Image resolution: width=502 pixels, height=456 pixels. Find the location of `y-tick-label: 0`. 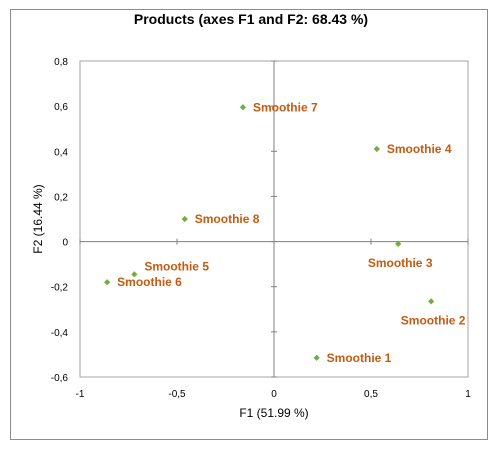

y-tick-label: 0 is located at coordinates (65, 243).